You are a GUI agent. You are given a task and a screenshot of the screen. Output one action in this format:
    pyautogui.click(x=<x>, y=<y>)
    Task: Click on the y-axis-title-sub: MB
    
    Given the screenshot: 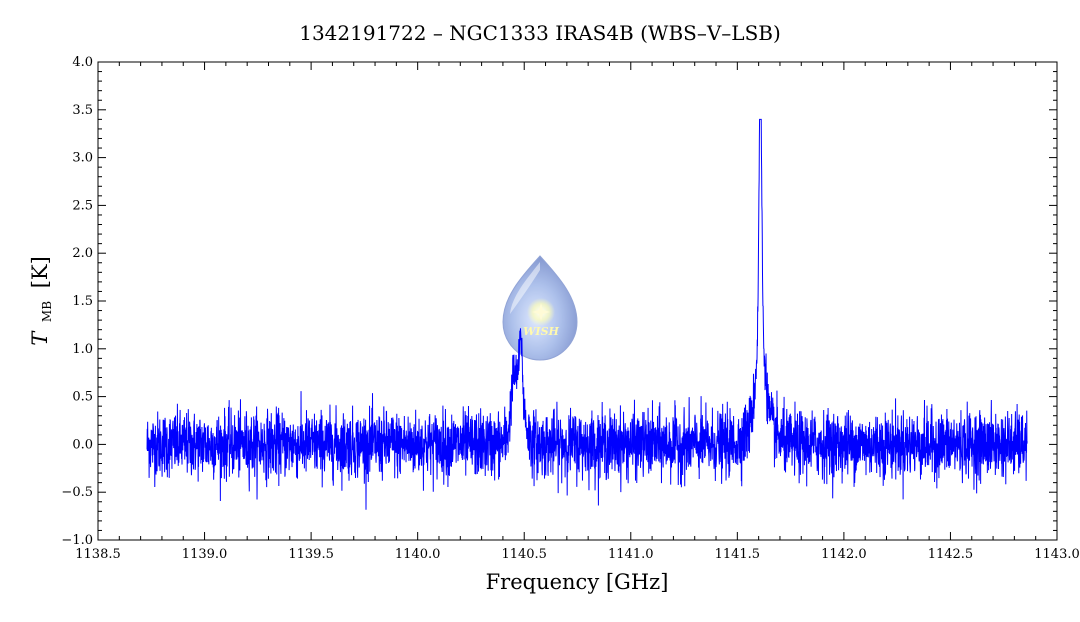 What is the action you would take?
    pyautogui.click(x=47, y=311)
    